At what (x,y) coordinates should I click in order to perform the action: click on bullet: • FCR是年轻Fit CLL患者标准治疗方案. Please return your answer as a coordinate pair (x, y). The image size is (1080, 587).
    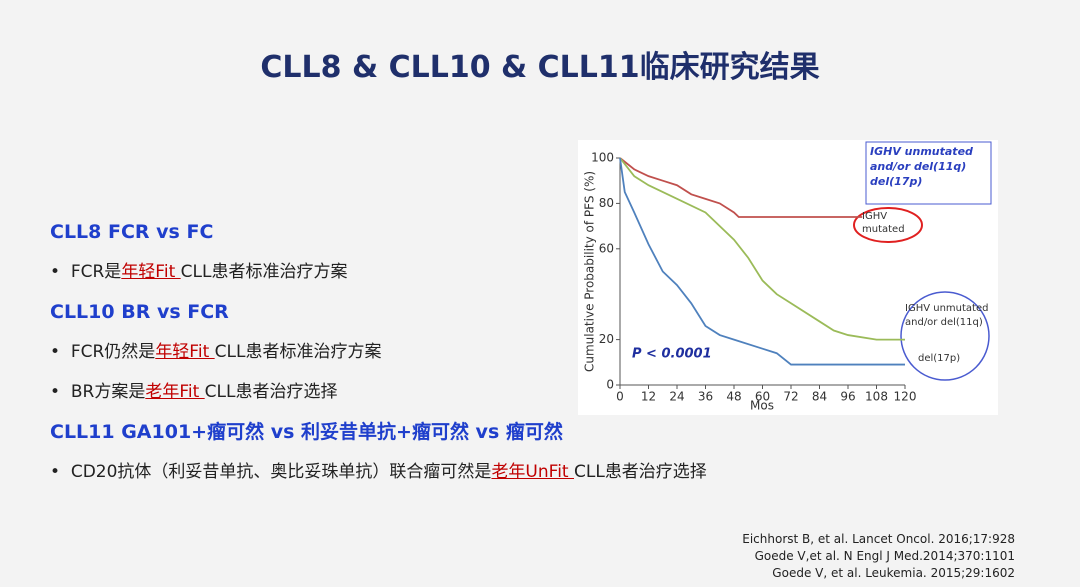
    Looking at the image, I should click on (199, 272).